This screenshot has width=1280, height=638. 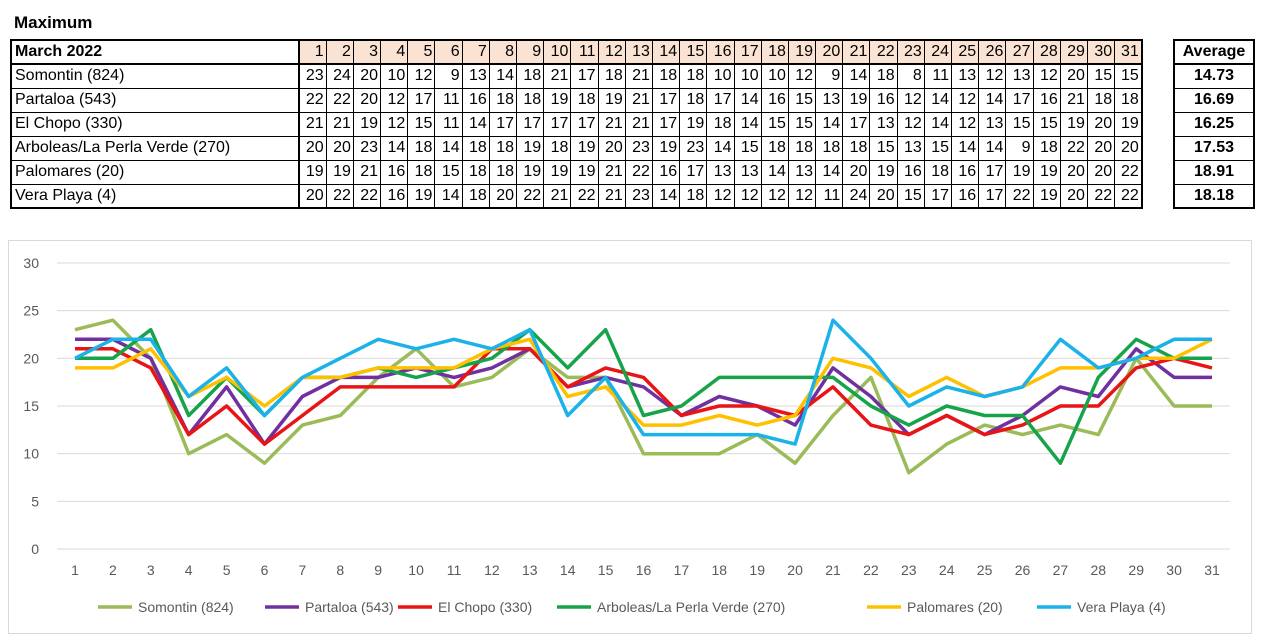 I want to click on x-tick-label: 31, so click(x=1212, y=570).